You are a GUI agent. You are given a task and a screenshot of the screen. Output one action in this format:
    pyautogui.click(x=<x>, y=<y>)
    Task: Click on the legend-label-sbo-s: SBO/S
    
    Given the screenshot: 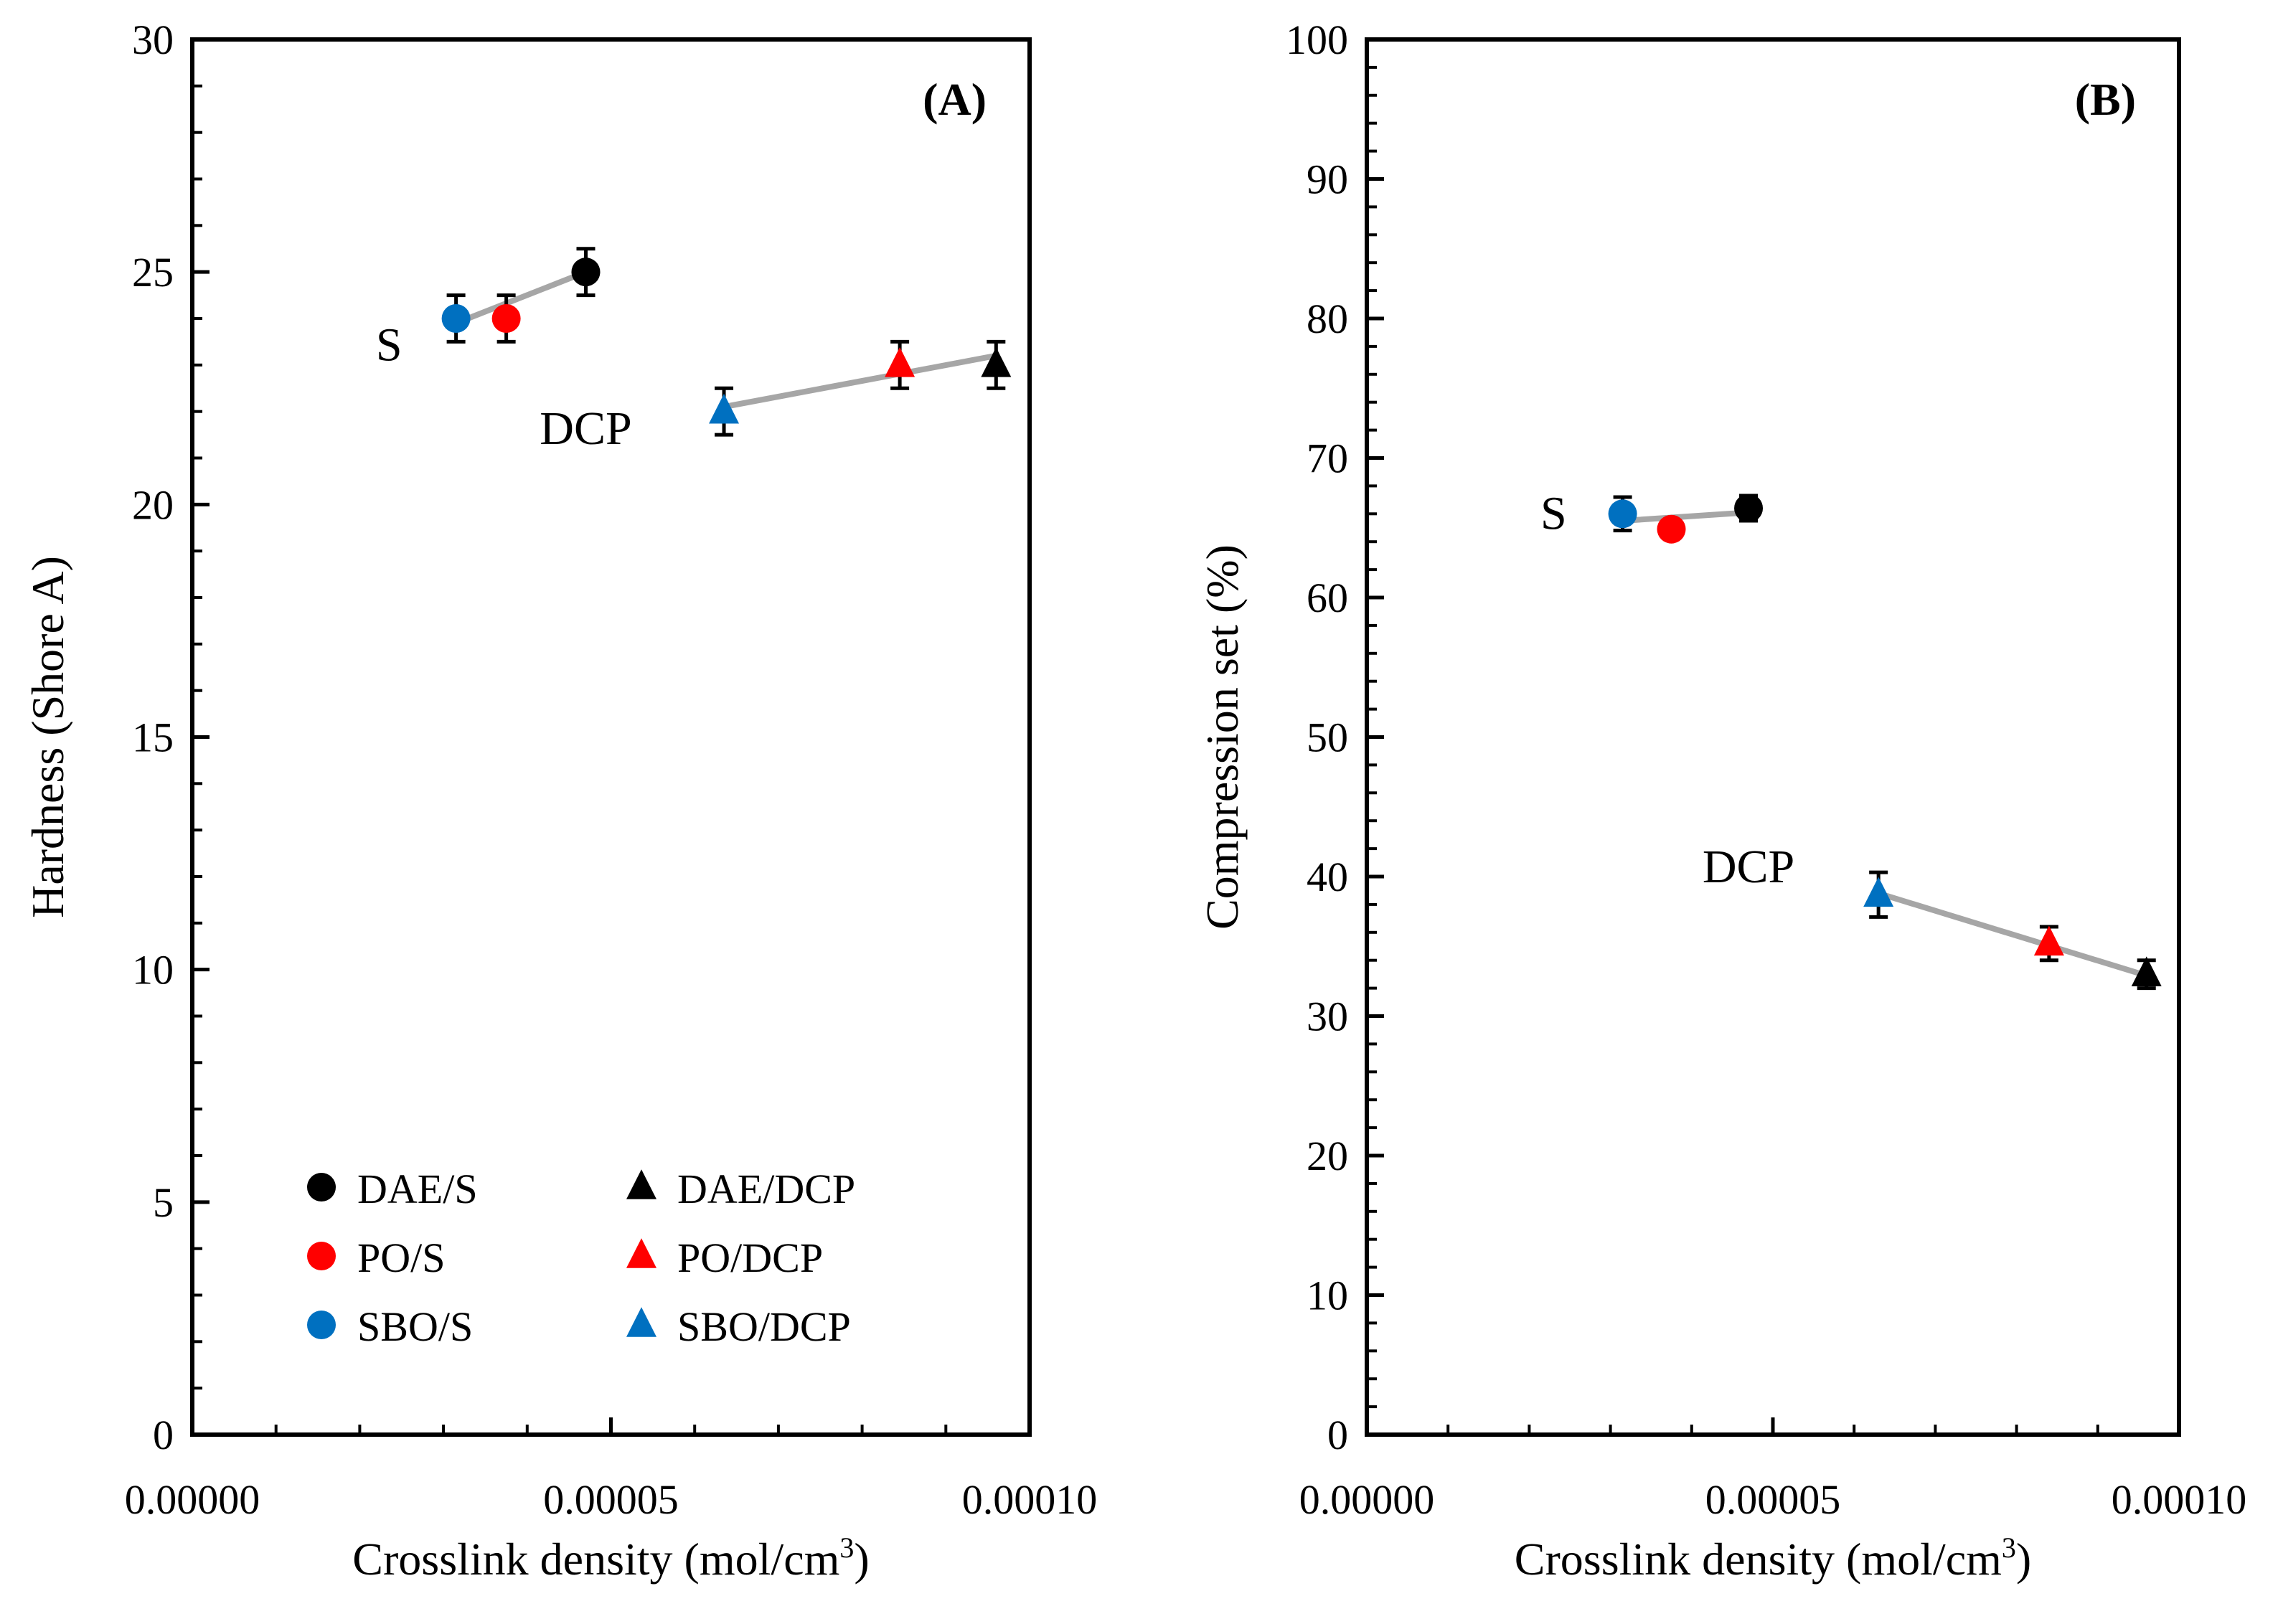 What is the action you would take?
    pyautogui.click(x=415, y=1326)
    